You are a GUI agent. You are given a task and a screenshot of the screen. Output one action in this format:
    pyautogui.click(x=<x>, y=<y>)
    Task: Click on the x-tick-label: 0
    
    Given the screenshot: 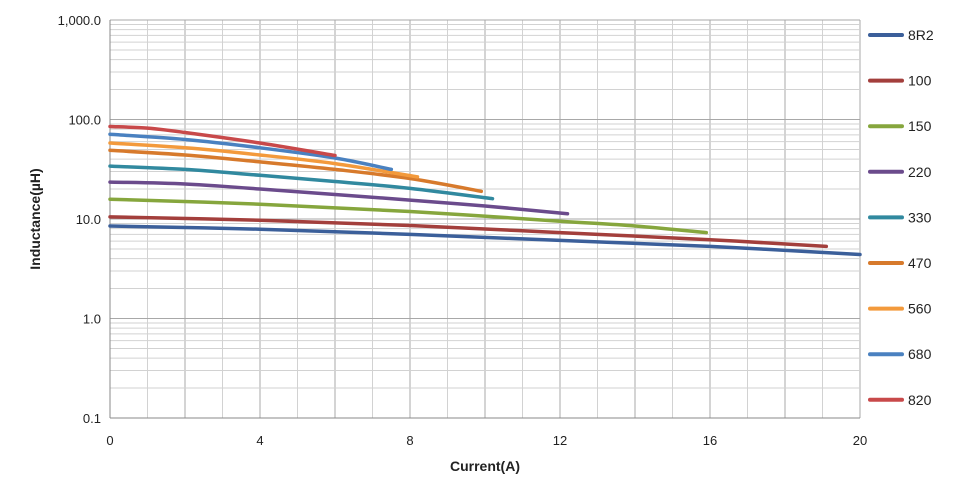 What is the action you would take?
    pyautogui.click(x=109, y=440)
    